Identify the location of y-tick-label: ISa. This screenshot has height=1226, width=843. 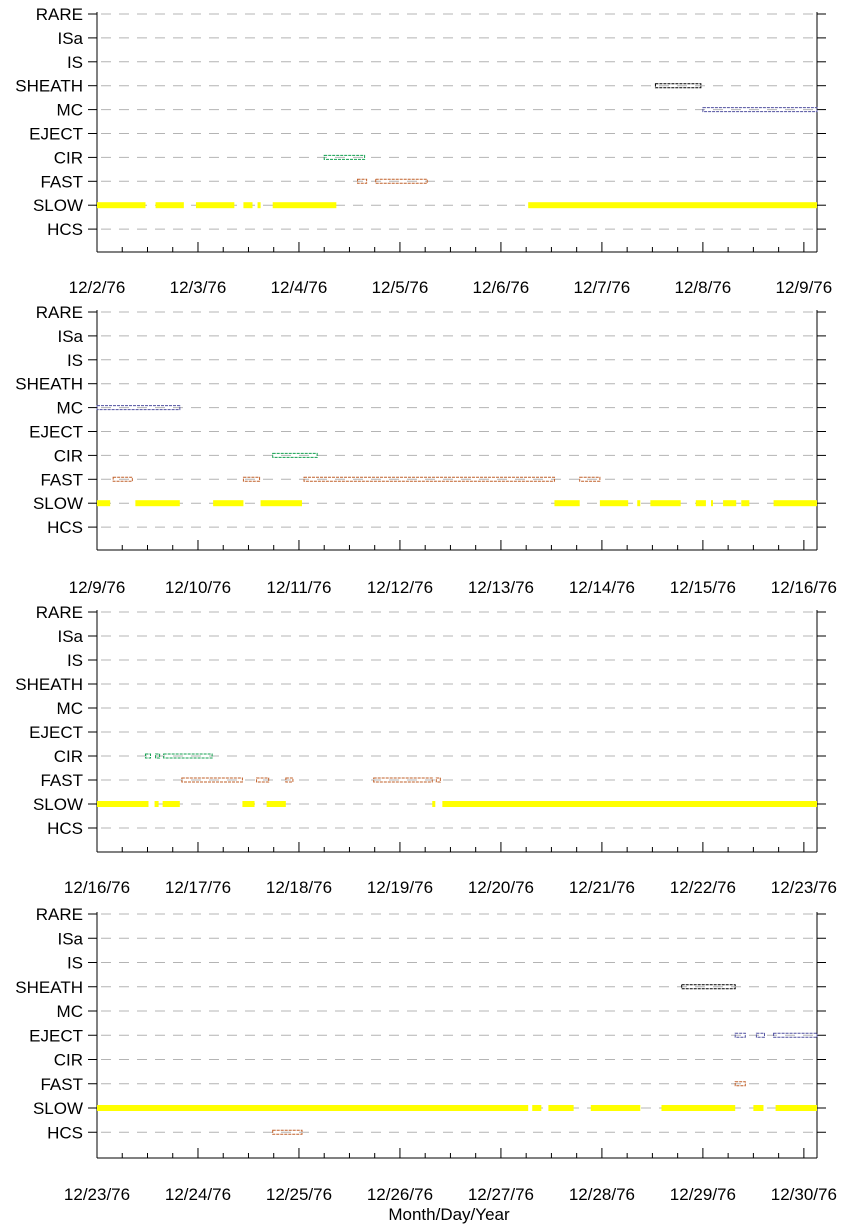
(70, 38).